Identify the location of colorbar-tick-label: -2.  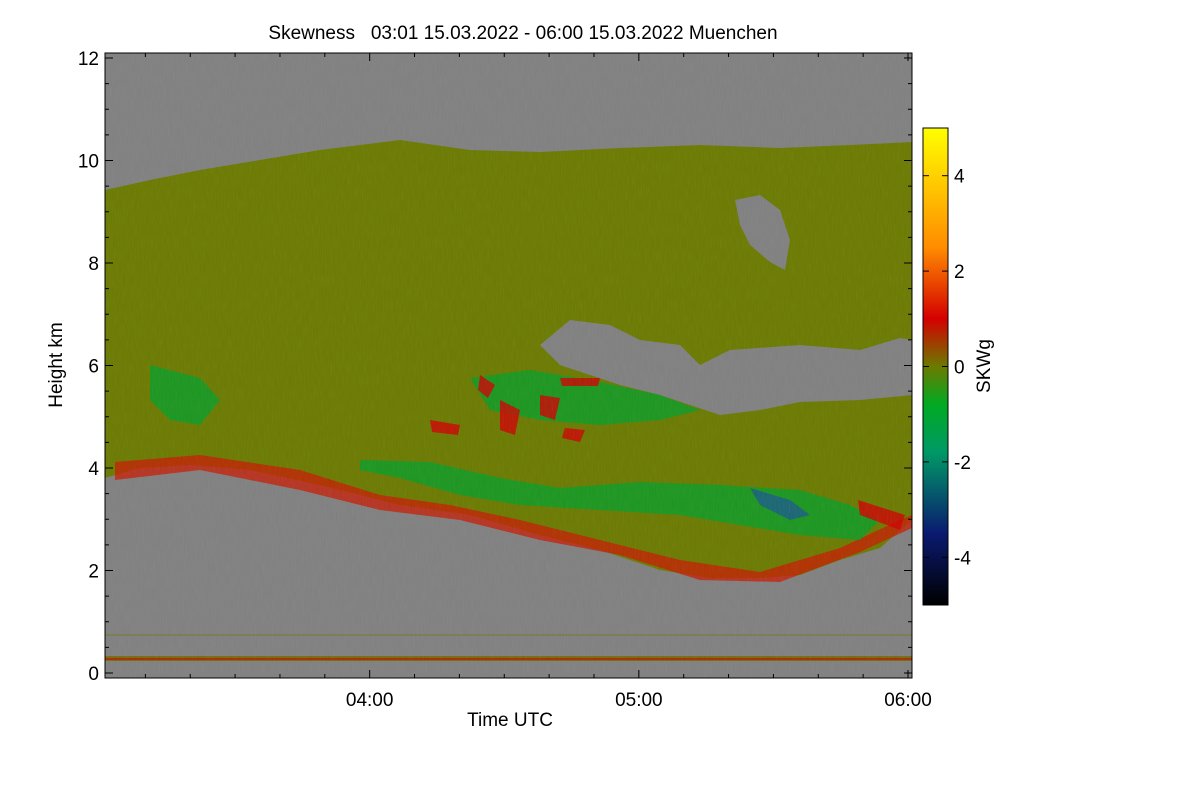
(962, 463).